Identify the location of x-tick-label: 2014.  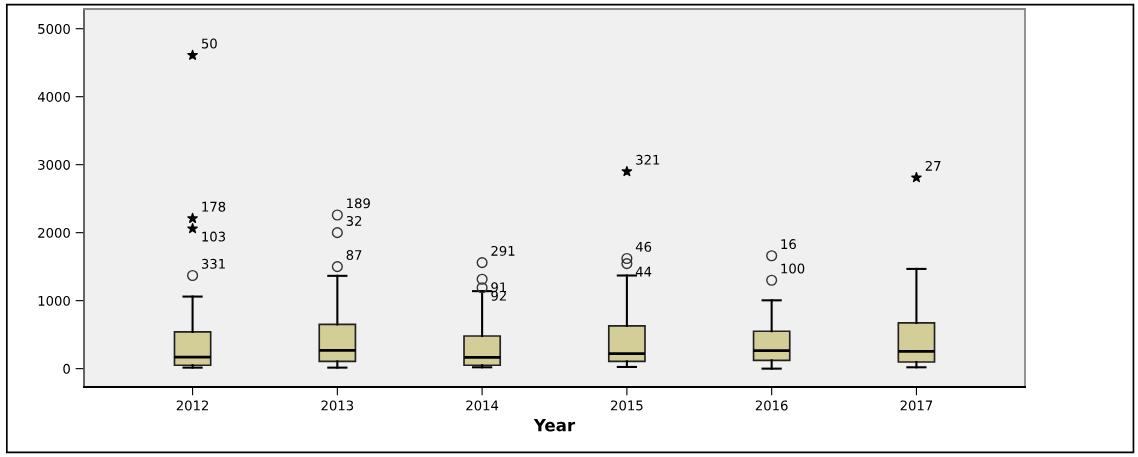
(482, 405).